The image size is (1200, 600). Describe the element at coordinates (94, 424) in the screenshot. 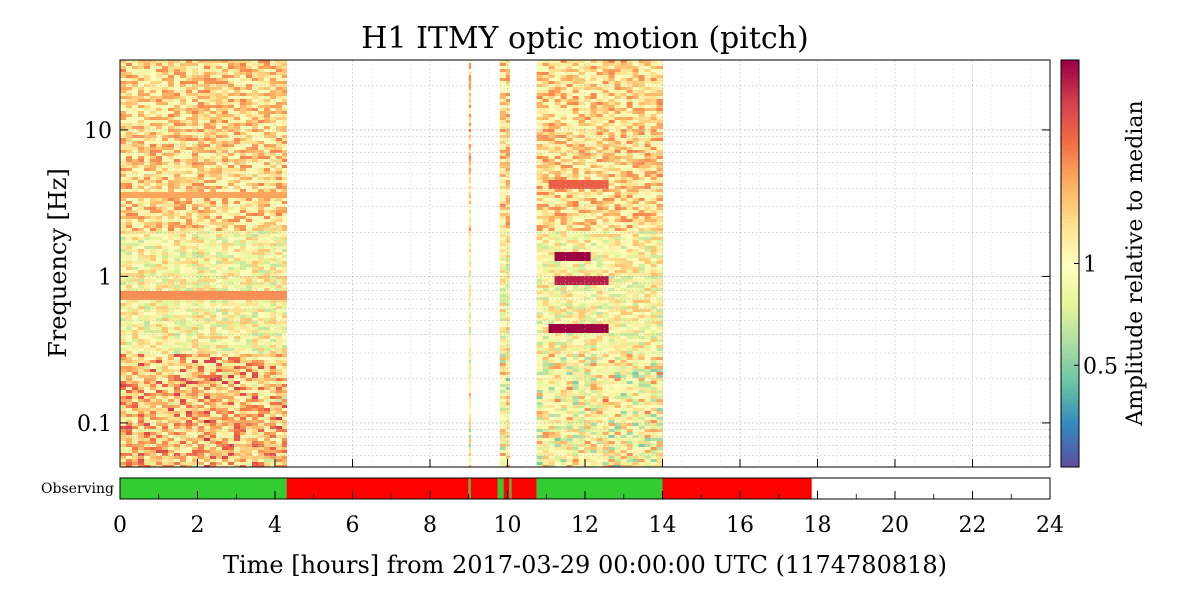

I see `y-tick-label: 0.1` at that location.